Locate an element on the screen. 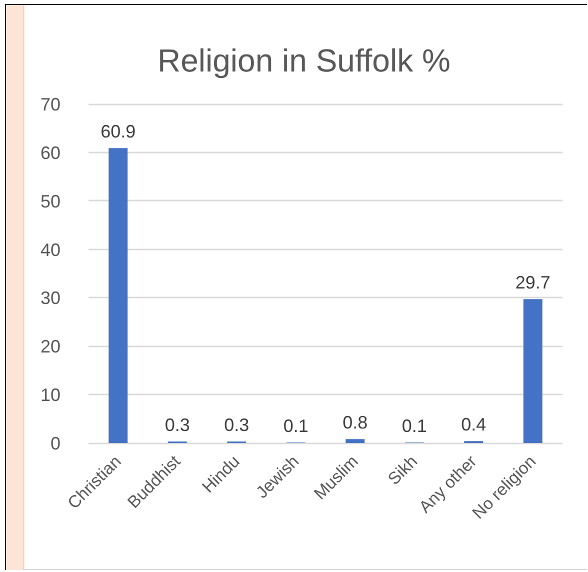 Image resolution: width=588 pixels, height=572 pixels. x-tick-label: Sikh is located at coordinates (403, 470).